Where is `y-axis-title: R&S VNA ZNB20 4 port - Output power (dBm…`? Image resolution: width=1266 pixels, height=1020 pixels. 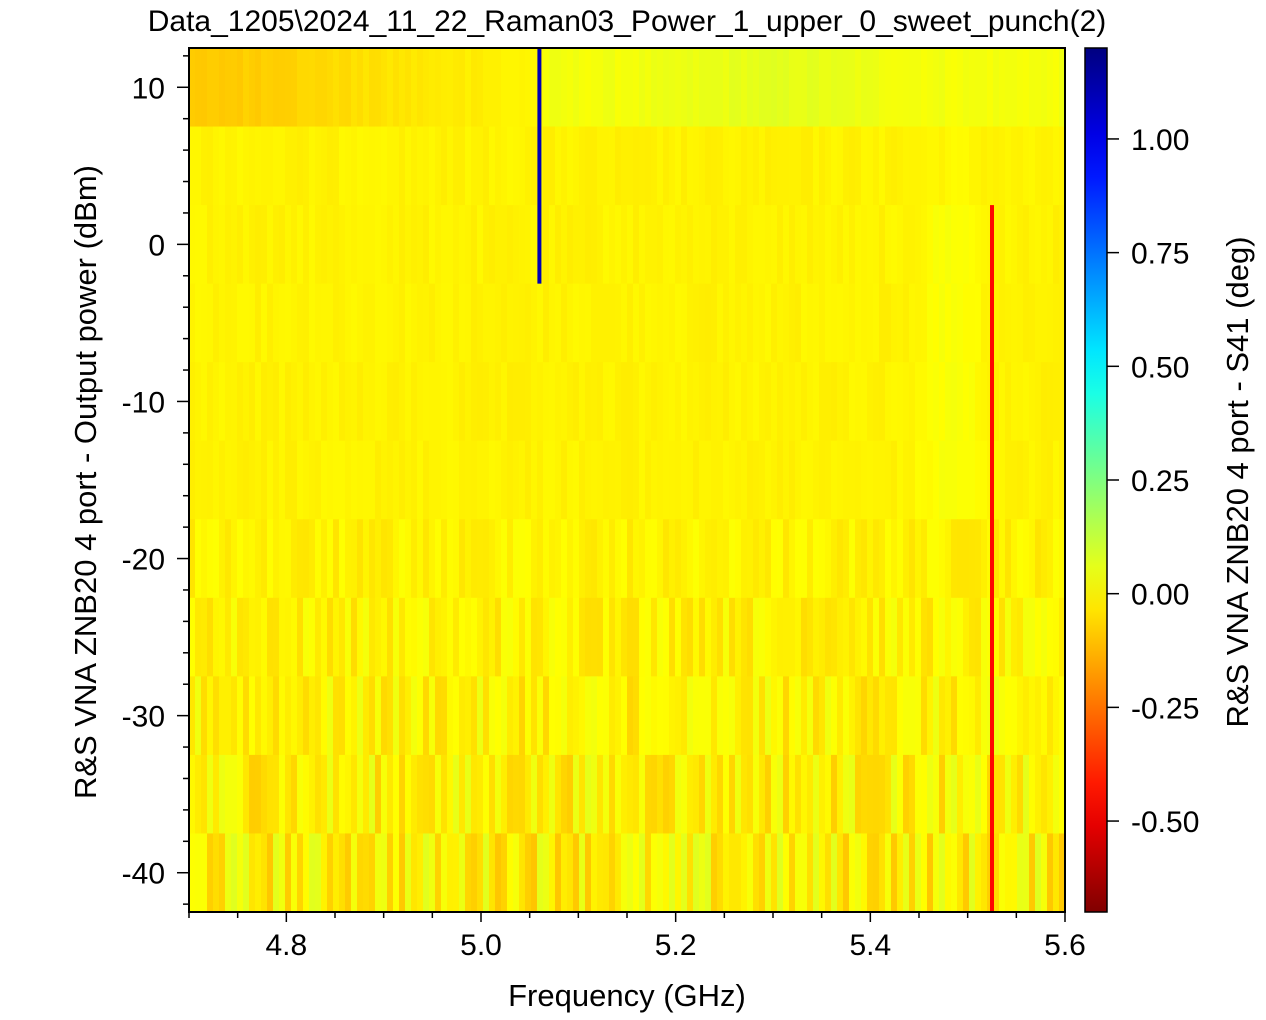
y-axis-title: R&S VNA ZNB20 4 port - Output power (dBm… is located at coordinates (85, 482).